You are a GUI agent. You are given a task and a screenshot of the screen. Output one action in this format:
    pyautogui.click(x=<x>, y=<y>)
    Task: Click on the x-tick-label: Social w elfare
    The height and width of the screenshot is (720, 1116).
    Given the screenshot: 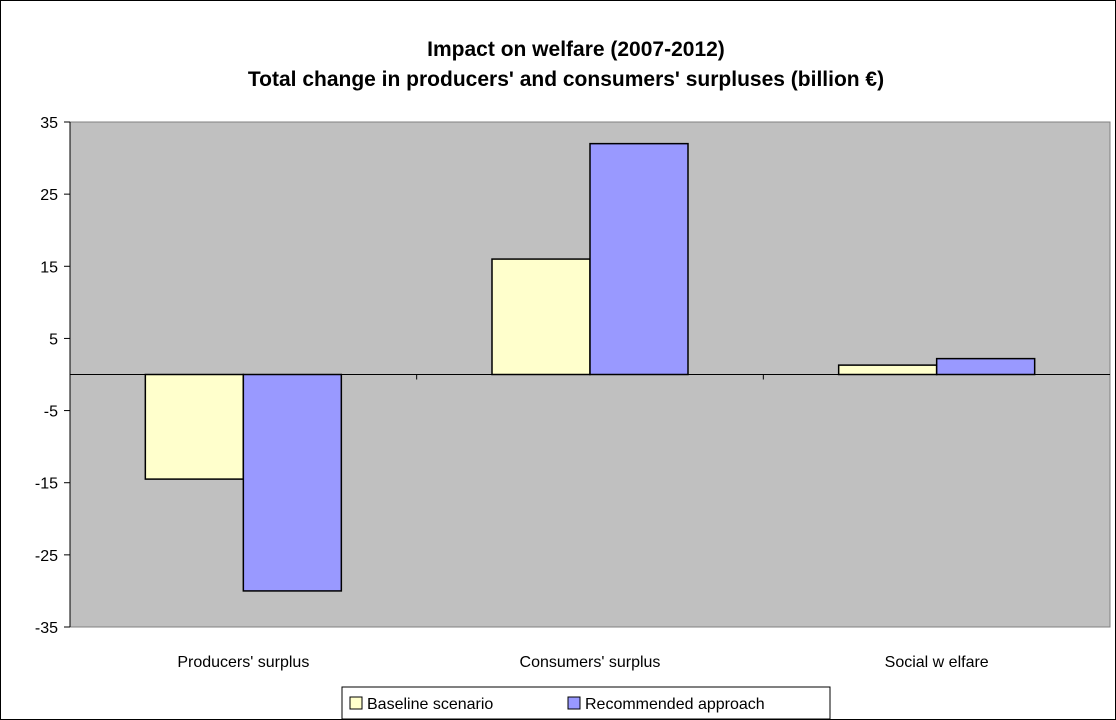 What is the action you would take?
    pyautogui.click(x=937, y=662)
    